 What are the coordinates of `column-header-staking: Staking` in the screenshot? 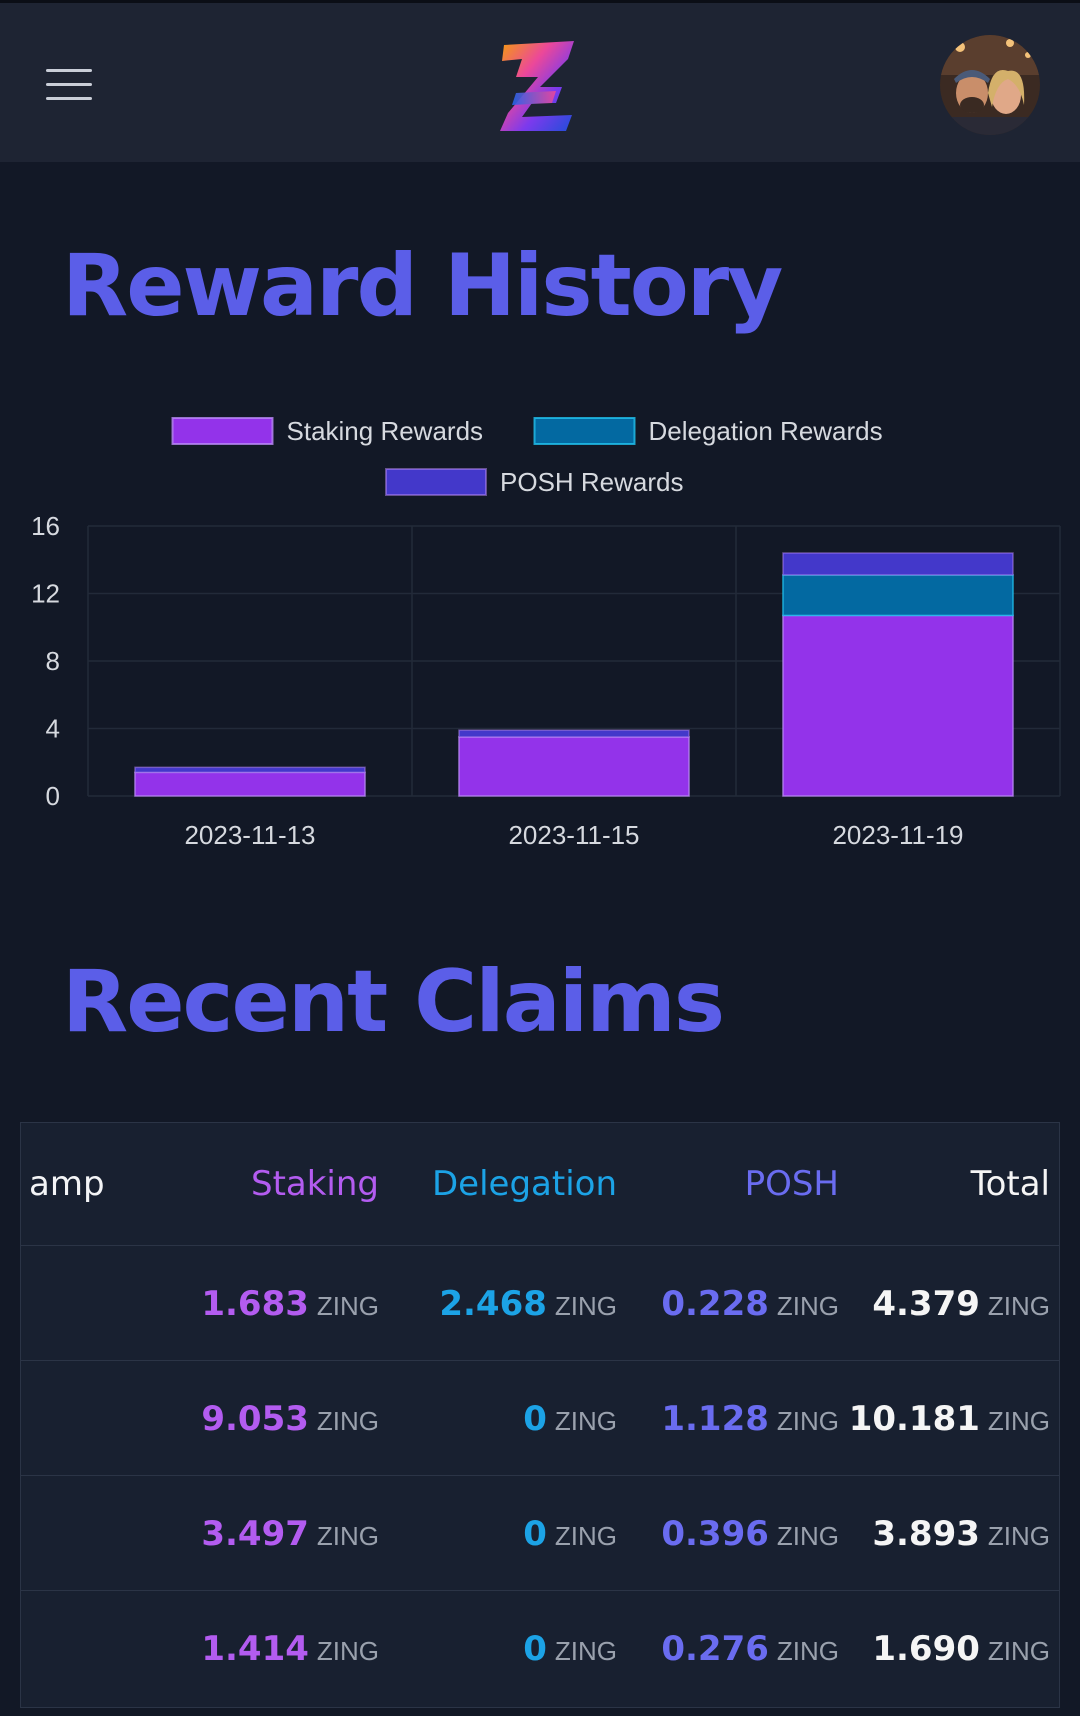 It's located at (314, 1183).